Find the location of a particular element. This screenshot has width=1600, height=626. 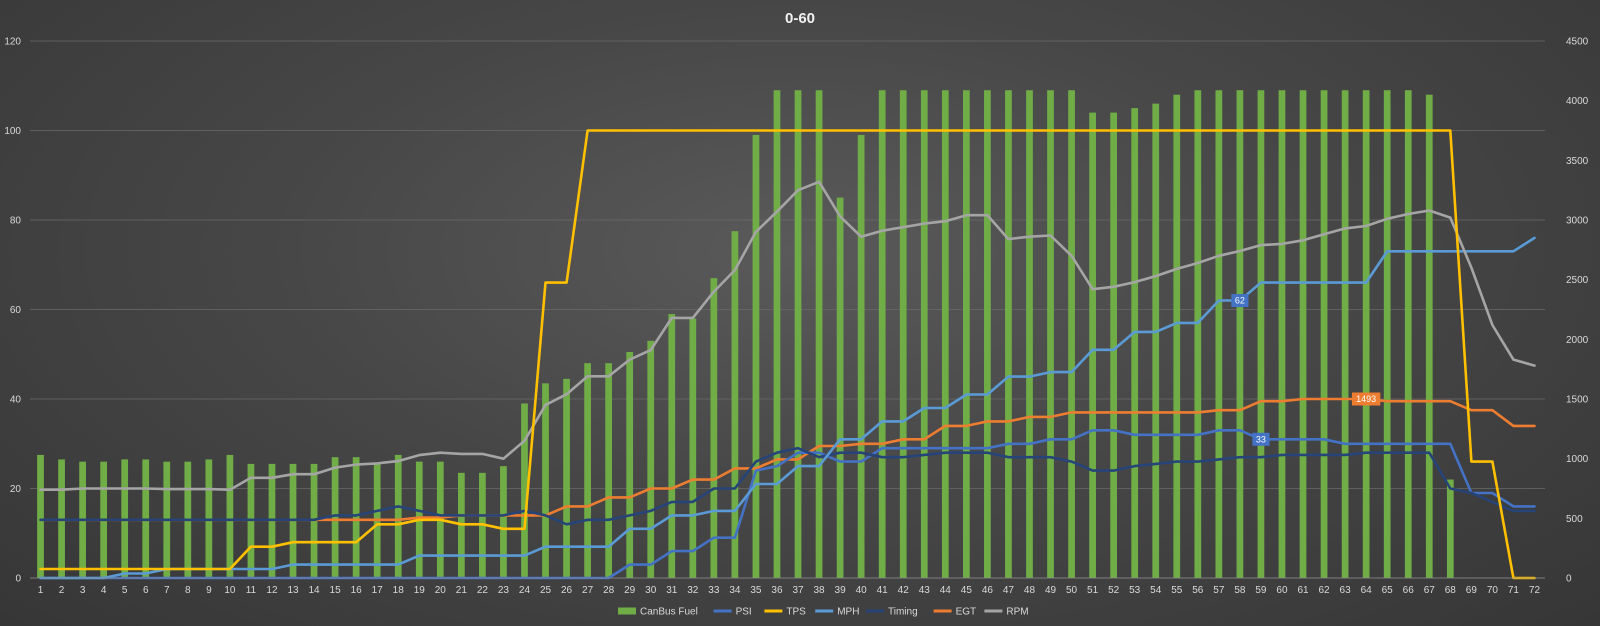

x-tick-label: 43 is located at coordinates (925, 590).